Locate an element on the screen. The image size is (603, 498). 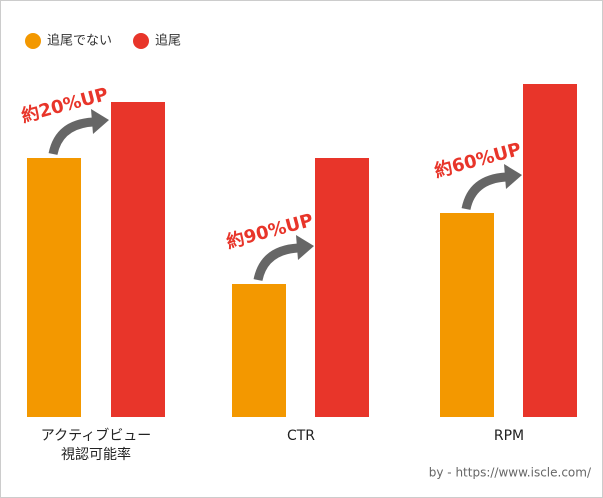
source: by - https://www.iscle.com/ is located at coordinates (510, 473).